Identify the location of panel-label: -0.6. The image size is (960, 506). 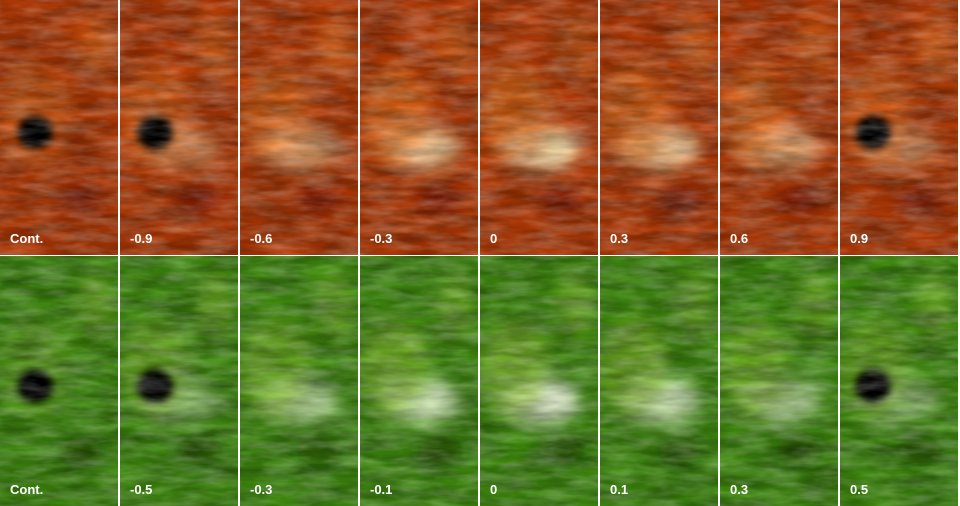
(261, 238).